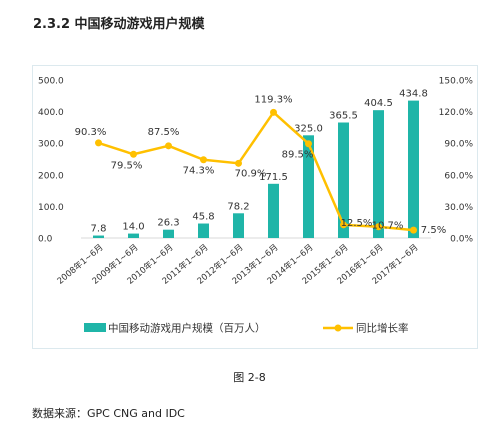 This screenshot has width=499, height=431. What do you see at coordinates (273, 99) in the screenshot?
I see `line-value-label: 119.3%` at bounding box center [273, 99].